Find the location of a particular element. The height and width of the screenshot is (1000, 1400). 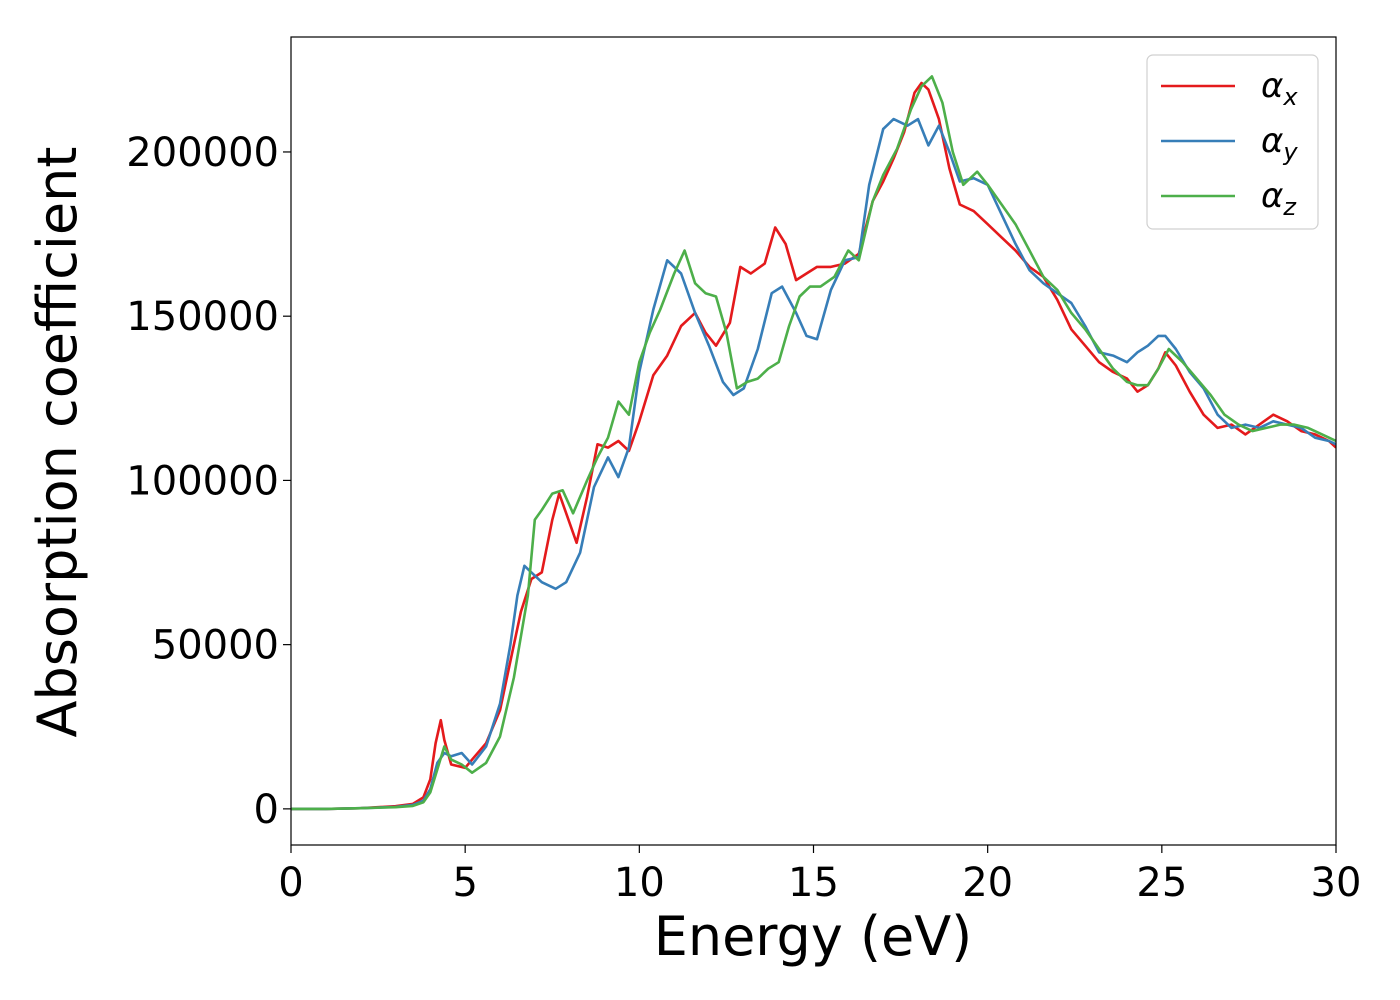

x-tick-label: 10 is located at coordinates (639, 883).